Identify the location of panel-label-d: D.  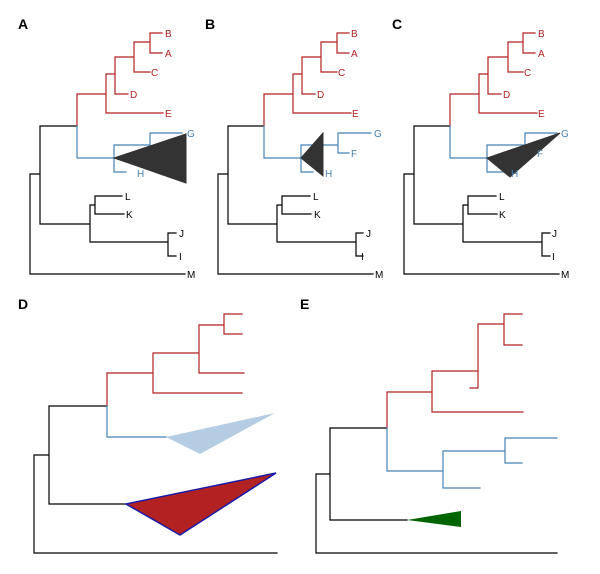
(23, 304).